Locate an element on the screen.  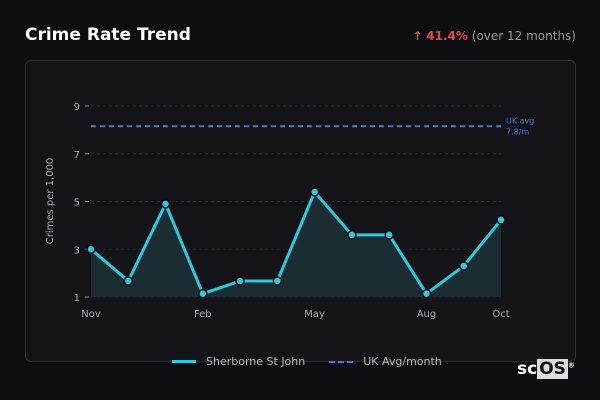
x-tick-label: Oct is located at coordinates (500, 314).